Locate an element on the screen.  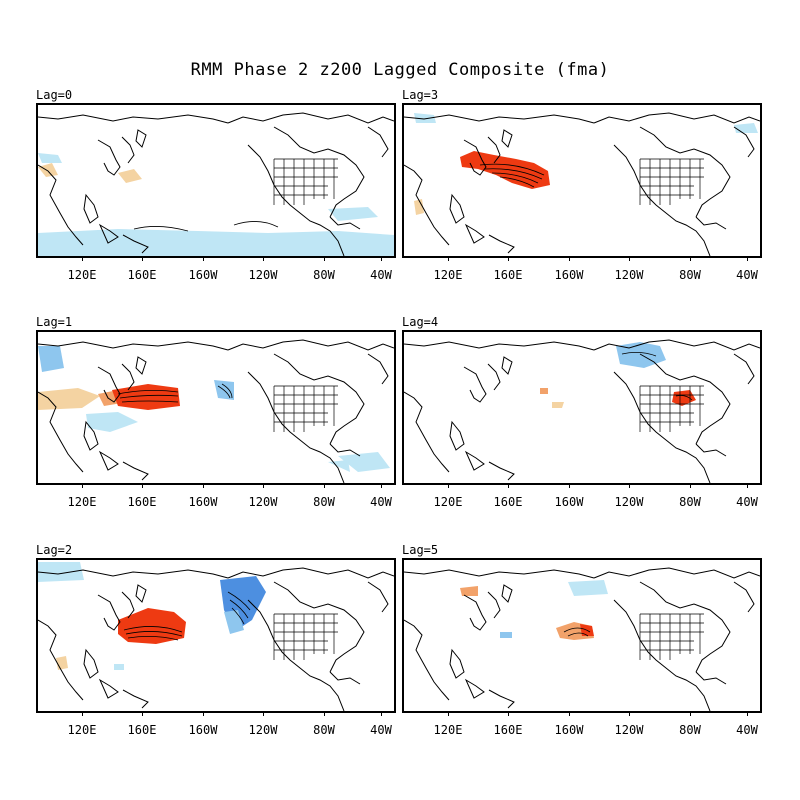
panel-lag-label: Lag=0 is located at coordinates (54, 95).